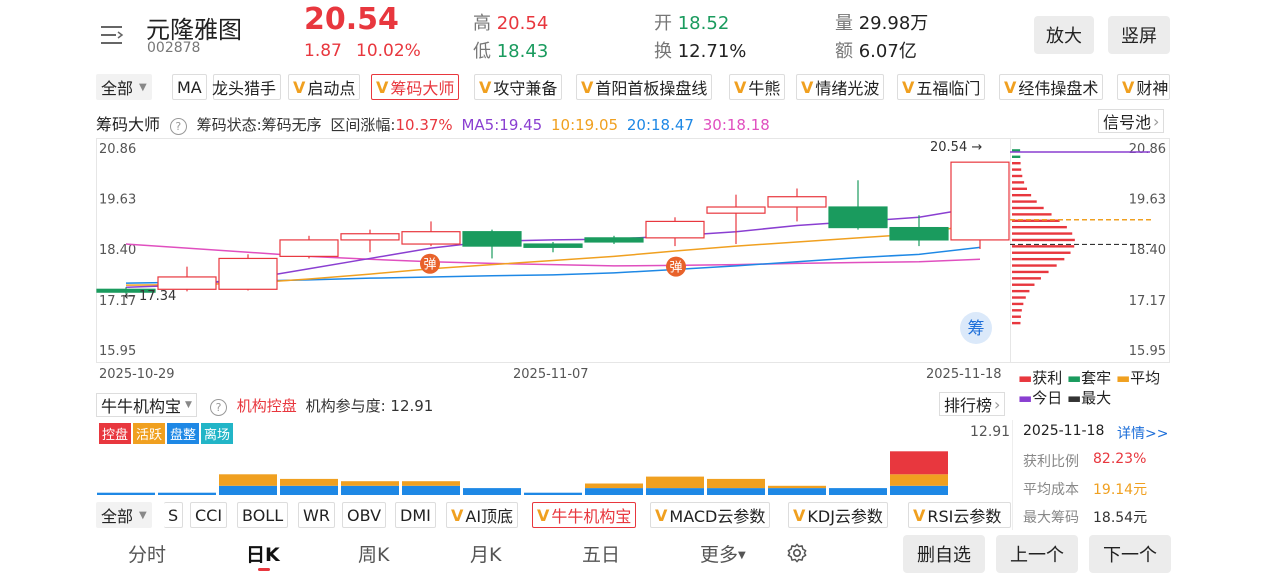  What do you see at coordinates (710, 515) in the screenshot?
I see `indicator2-macd: V MACD云参数` at bounding box center [710, 515].